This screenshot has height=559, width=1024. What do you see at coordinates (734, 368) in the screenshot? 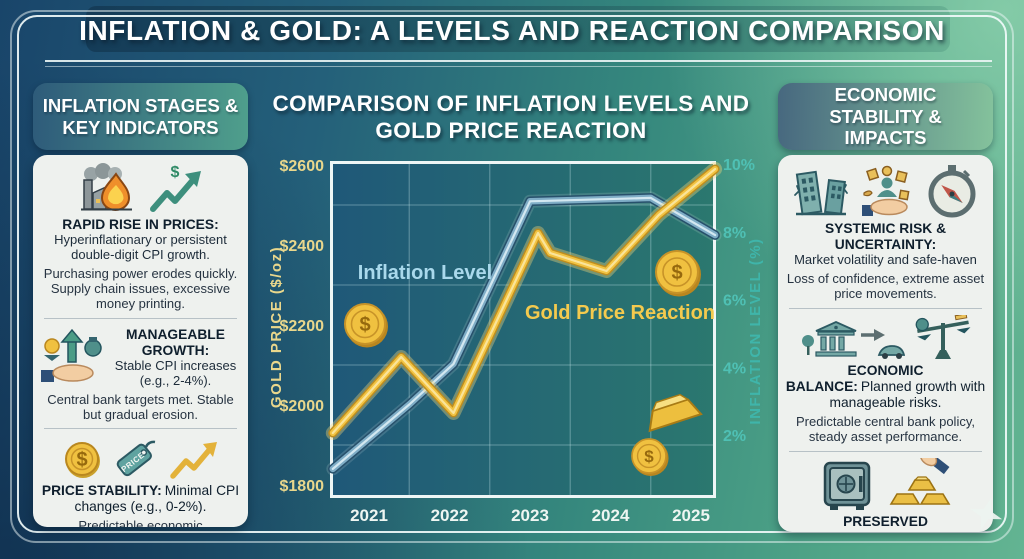
I see `right-axis-tick: 4%` at bounding box center [734, 368].